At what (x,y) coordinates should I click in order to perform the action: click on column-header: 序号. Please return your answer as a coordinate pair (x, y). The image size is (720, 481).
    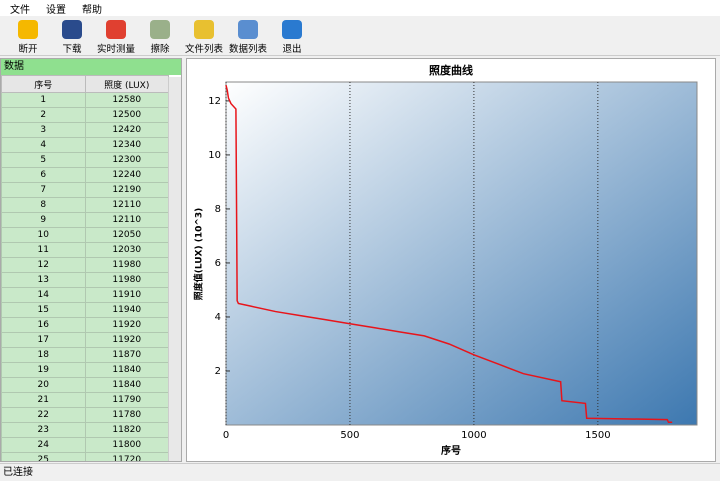
    Looking at the image, I should click on (43, 84).